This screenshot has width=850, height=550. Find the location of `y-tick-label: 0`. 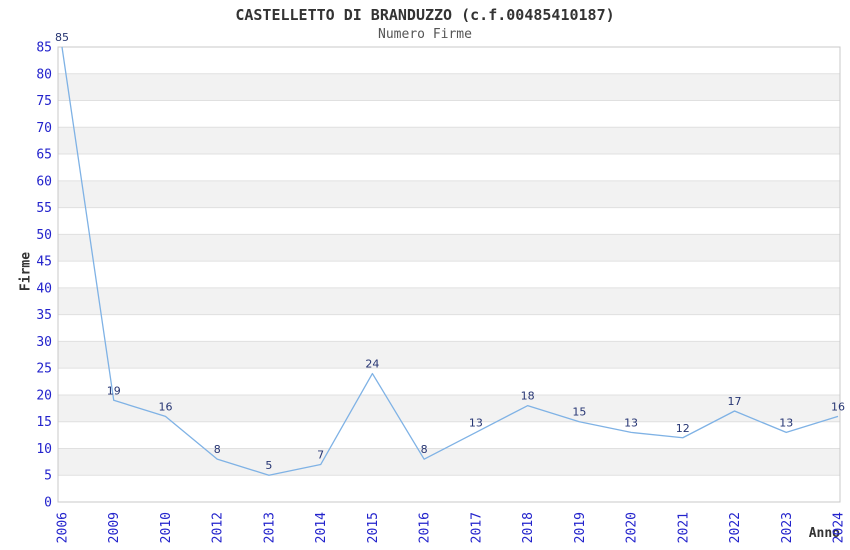

y-tick-label: 0 is located at coordinates (48, 503).